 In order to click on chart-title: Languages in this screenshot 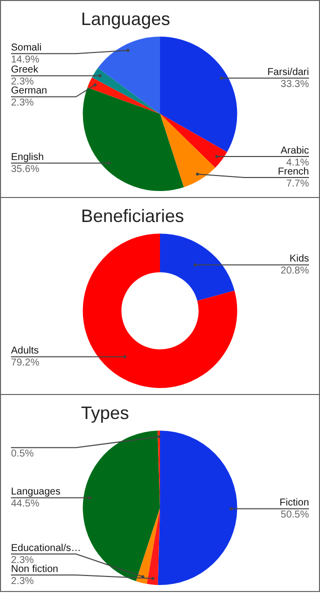, I will do `click(125, 18)`.